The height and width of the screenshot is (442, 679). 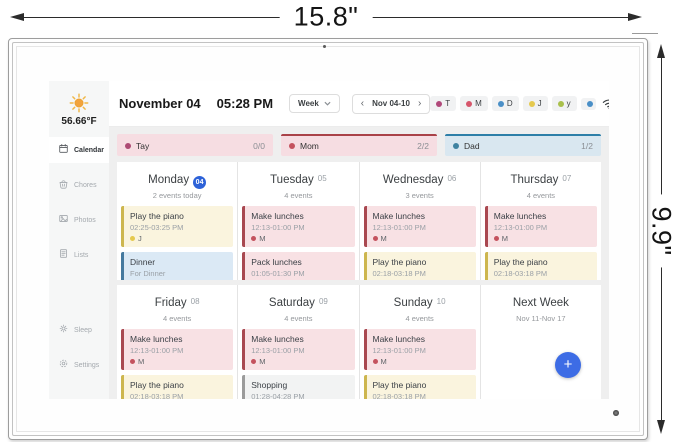 I want to click on member-chip: T, so click(x=443, y=103).